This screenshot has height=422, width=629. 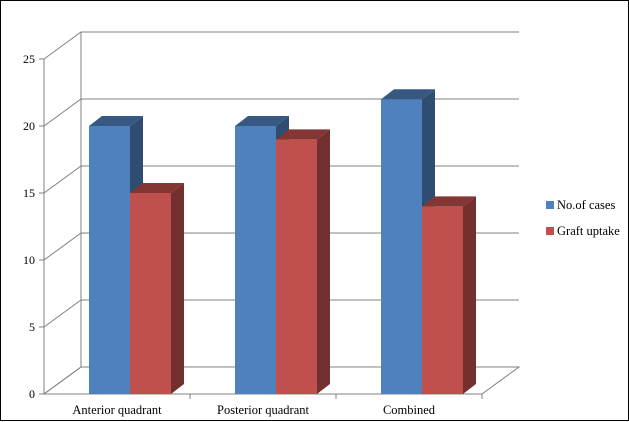 I want to click on x-tick-label: Posterior quadrant, so click(x=263, y=410).